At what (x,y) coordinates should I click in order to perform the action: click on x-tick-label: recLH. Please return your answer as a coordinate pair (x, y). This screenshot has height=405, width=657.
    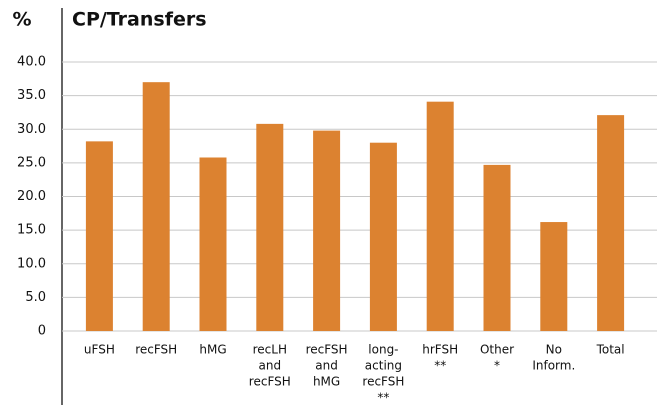
    Looking at the image, I should click on (270, 350).